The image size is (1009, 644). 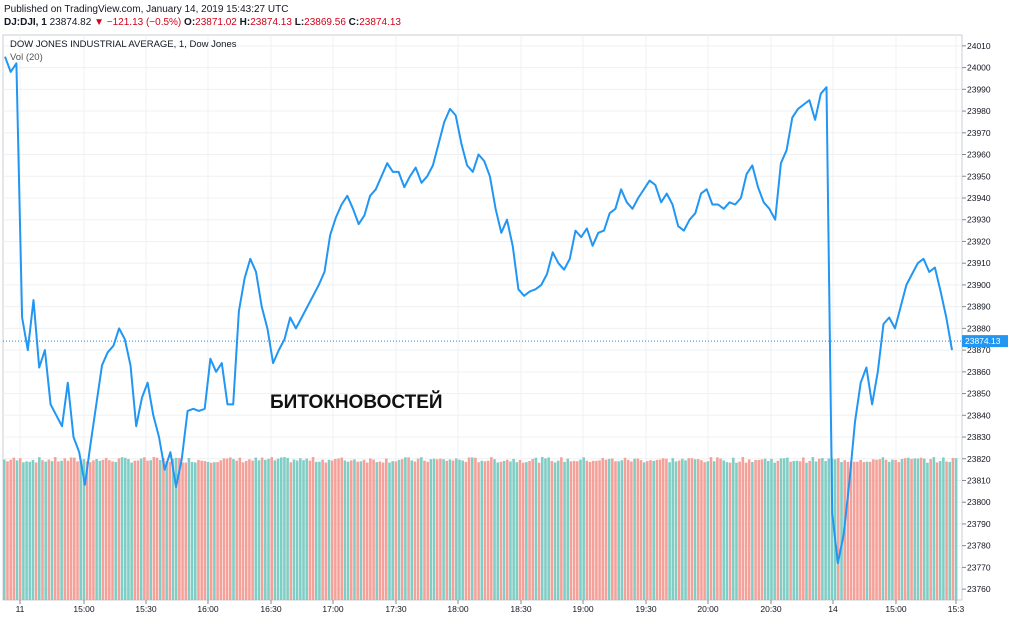 I want to click on volume-legend: Vol (20), so click(x=26, y=57).